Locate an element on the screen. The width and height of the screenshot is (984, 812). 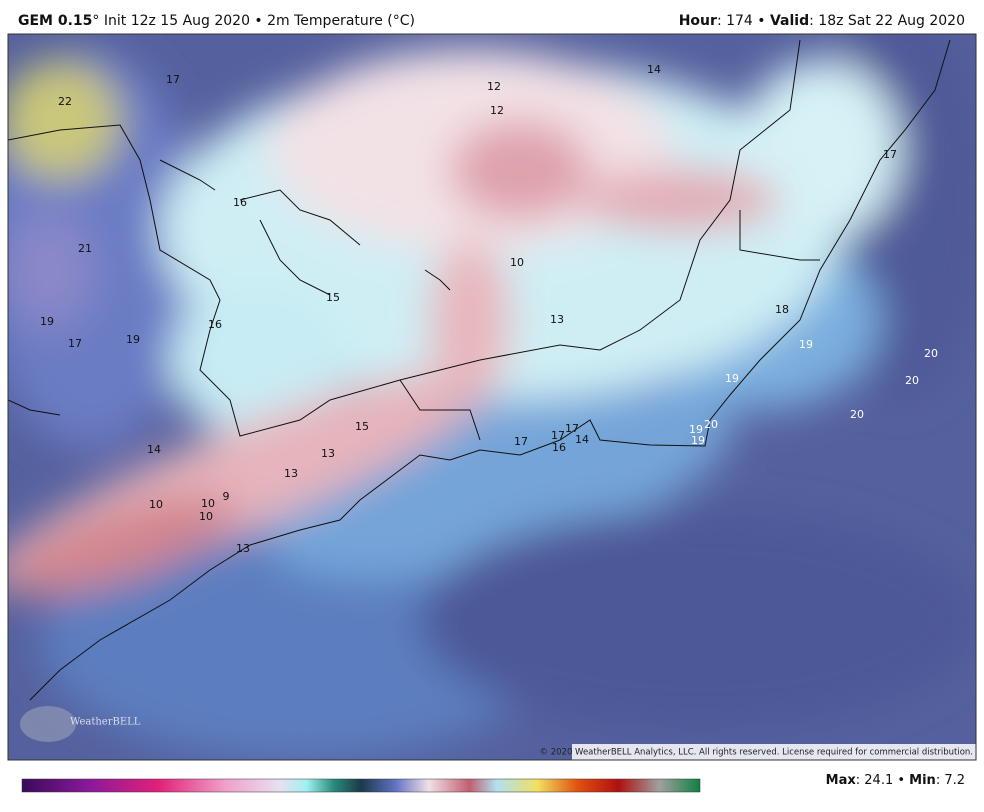
label-text: : 24.1 • is located at coordinates (882, 780).